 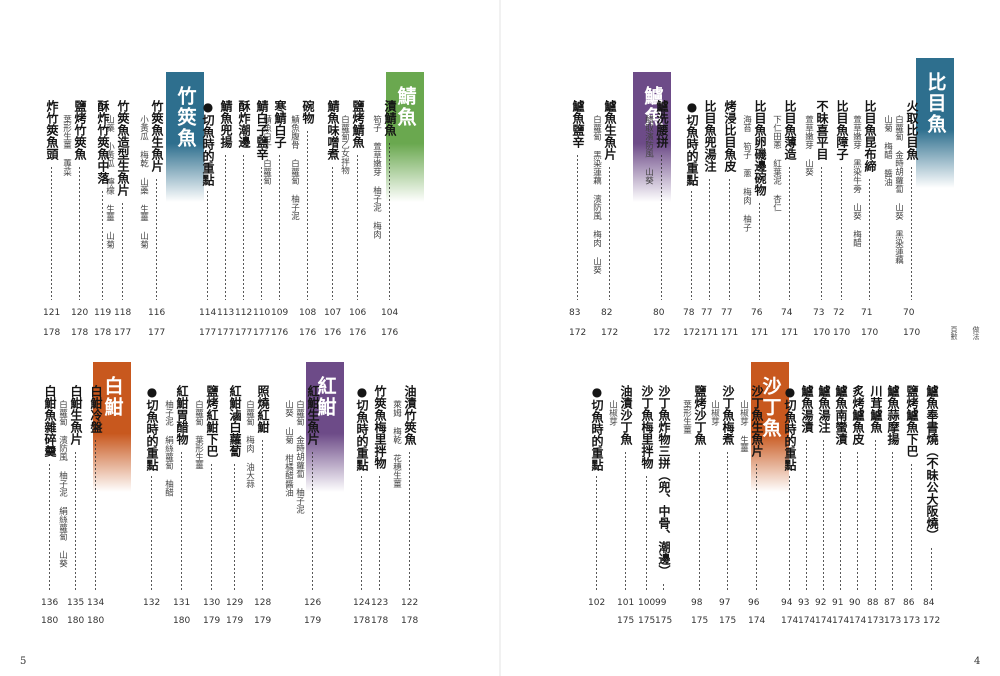 I want to click on toc-entry-title: 比目魚昆布締, so click(x=870, y=136).